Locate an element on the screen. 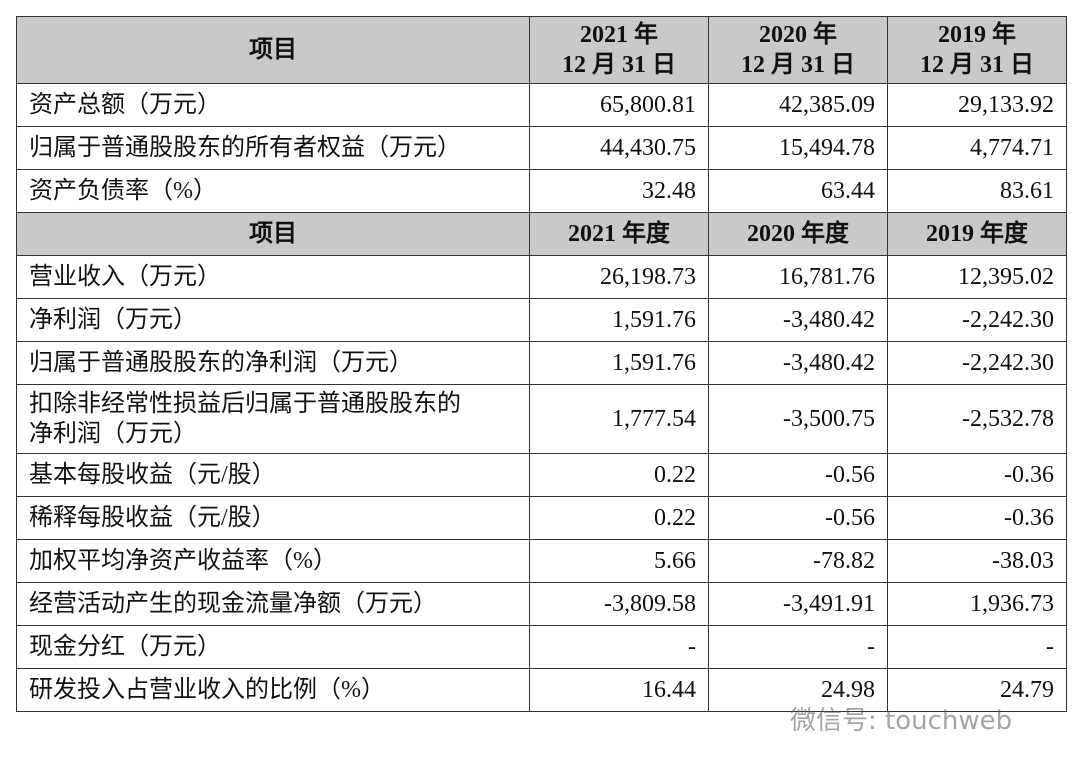 This screenshot has width=1080, height=769. data-row: 稀释每股收益（元/股） 0.22 -0.56 -0.36 is located at coordinates (541, 518).